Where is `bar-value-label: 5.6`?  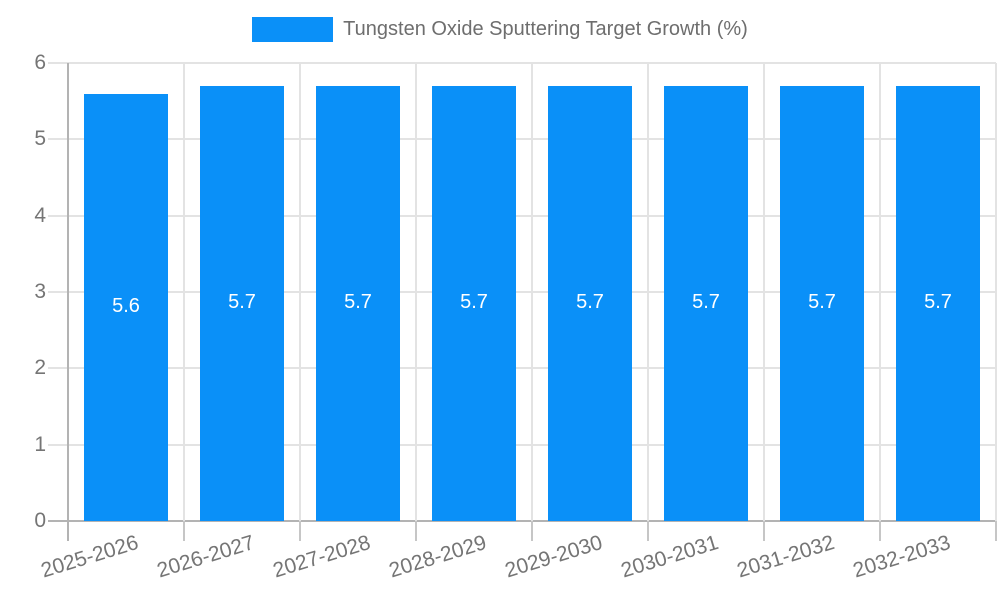
bar-value-label: 5.6 is located at coordinates (126, 306).